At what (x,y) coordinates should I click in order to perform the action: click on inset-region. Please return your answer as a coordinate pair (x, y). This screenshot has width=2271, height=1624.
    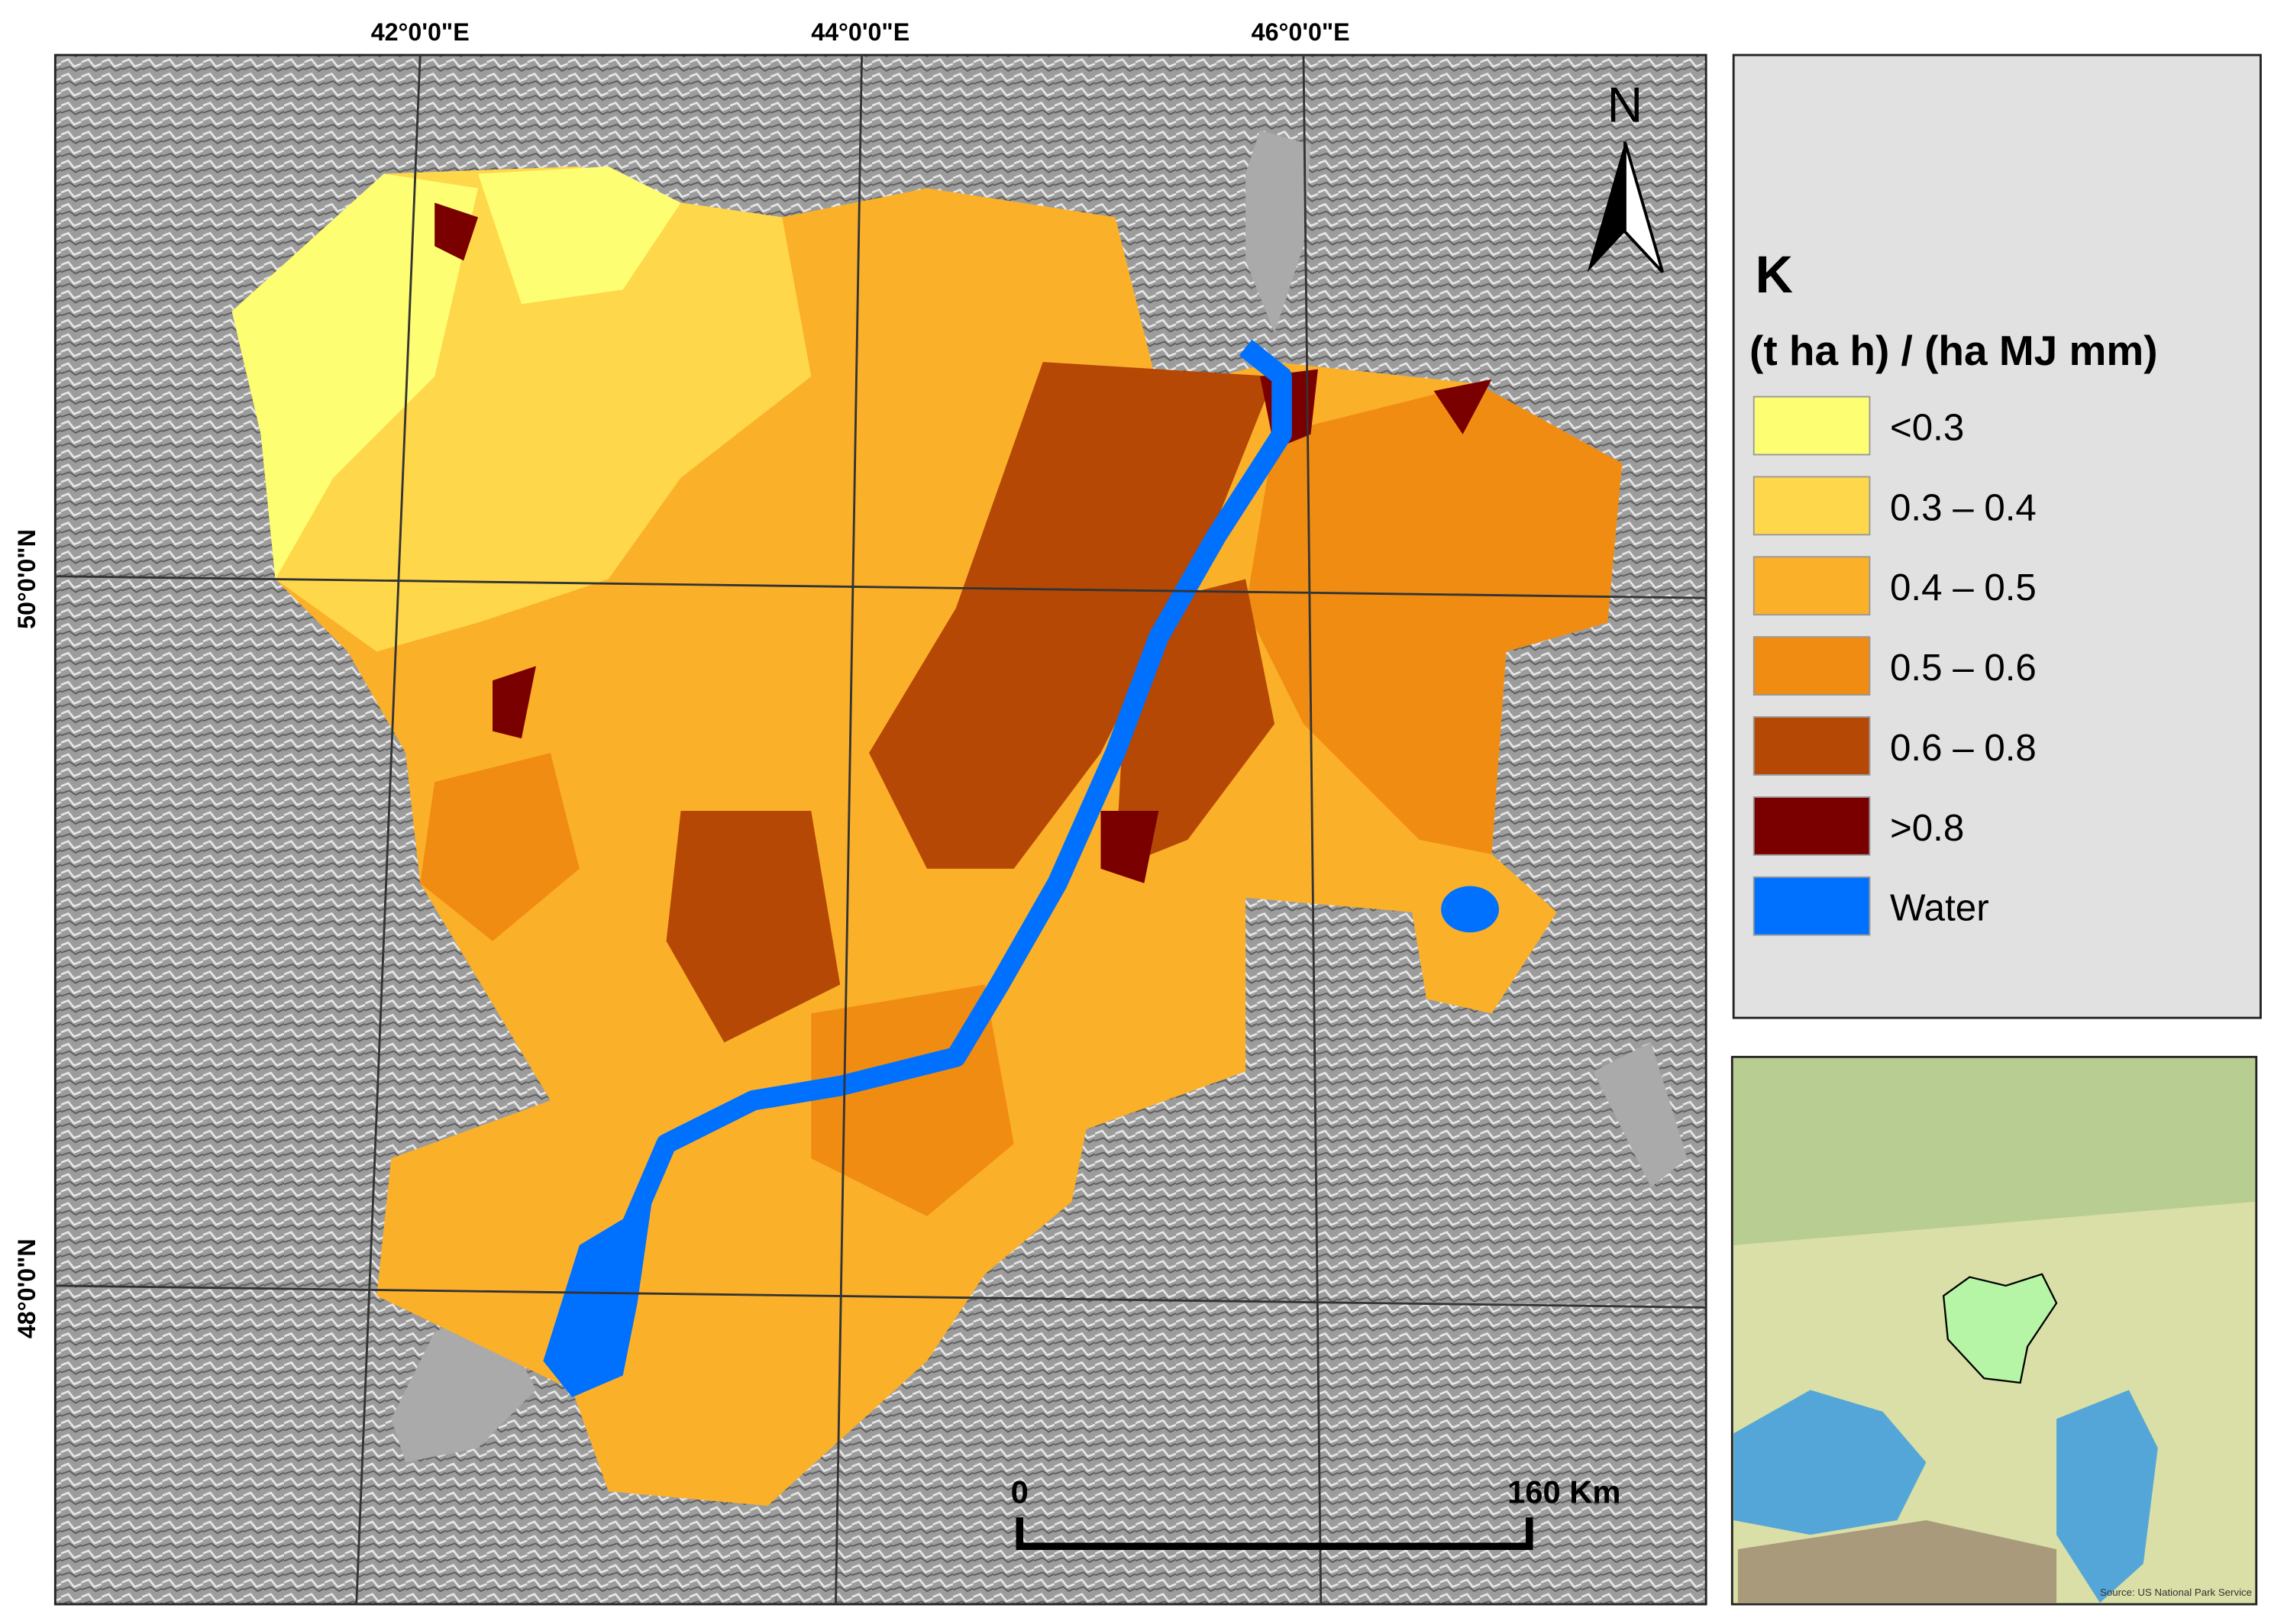
    Looking at the image, I should click on (2000, 1328).